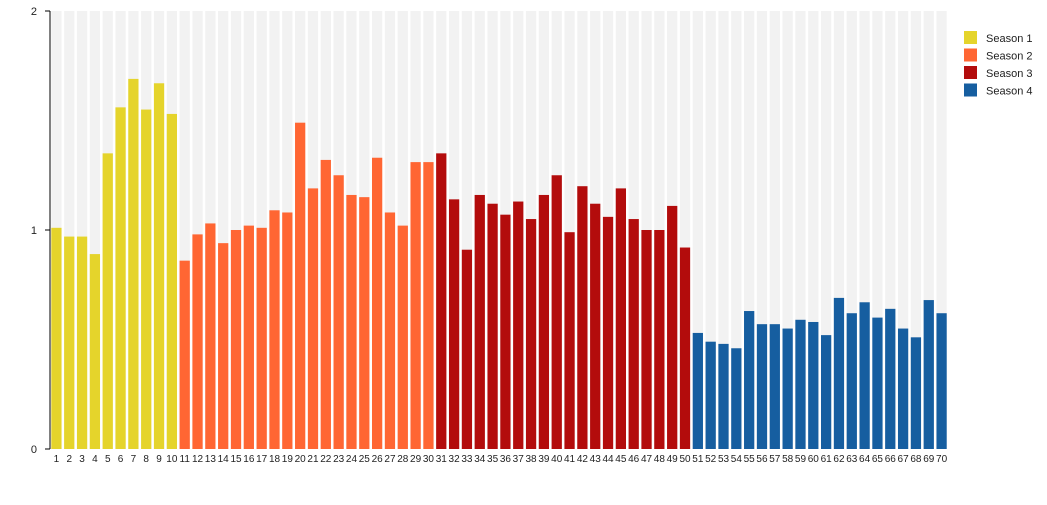  What do you see at coordinates (467, 459) in the screenshot?
I see `x-tick-label: 33` at bounding box center [467, 459].